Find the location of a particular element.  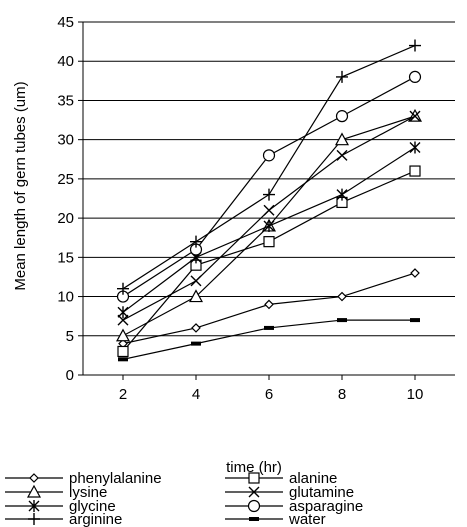

y-tick-label: 40 is located at coordinates (65, 61).